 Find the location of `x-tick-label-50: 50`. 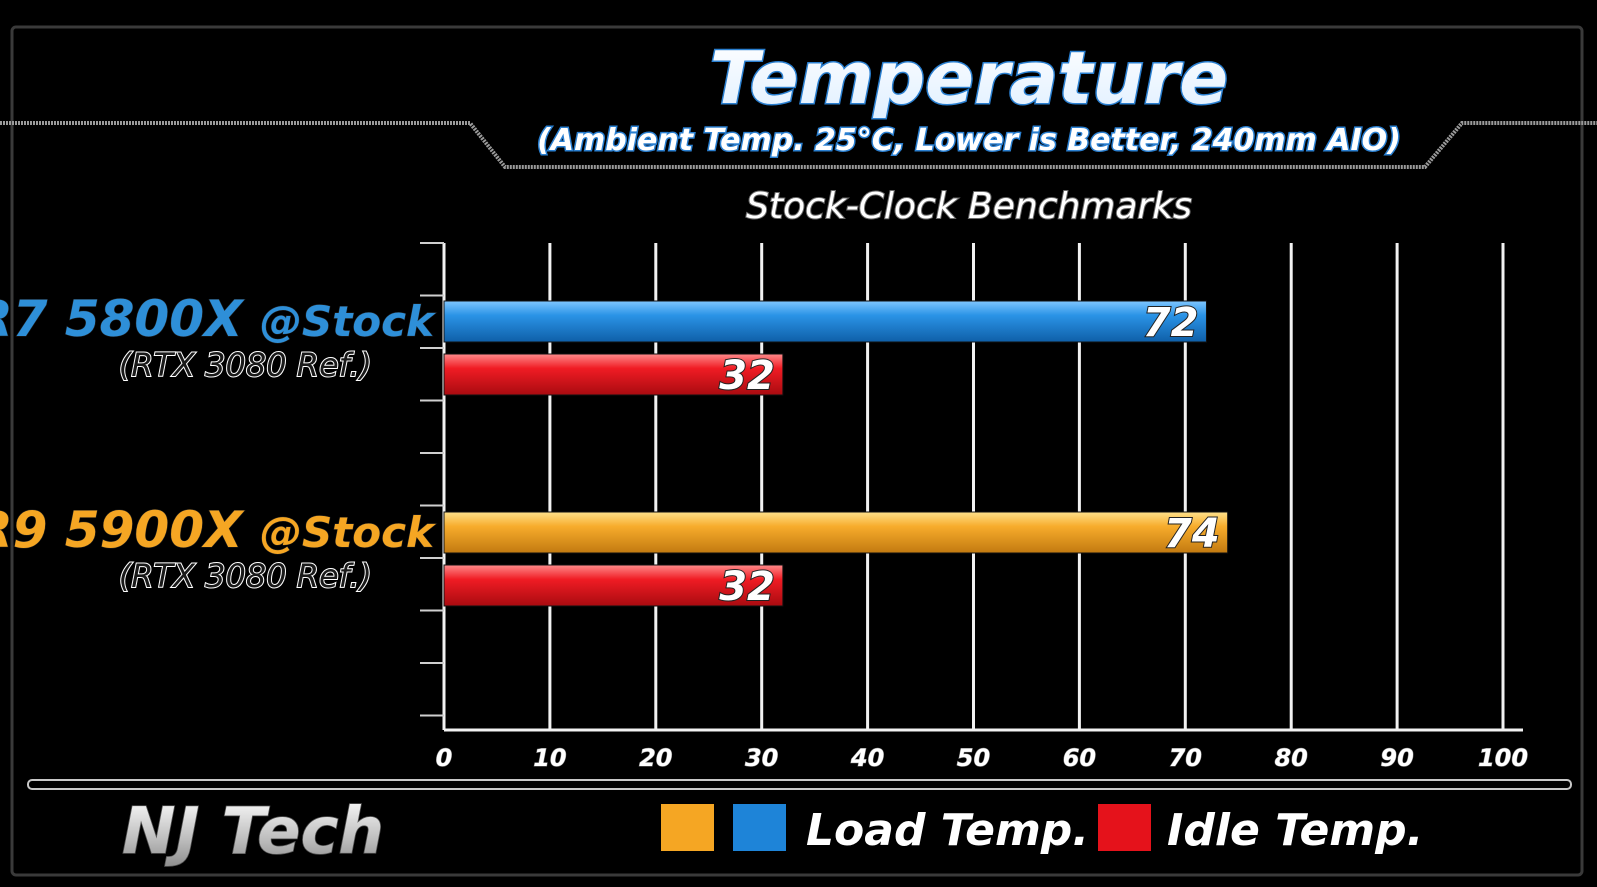

x-tick-label-50: 50 is located at coordinates (973, 758).